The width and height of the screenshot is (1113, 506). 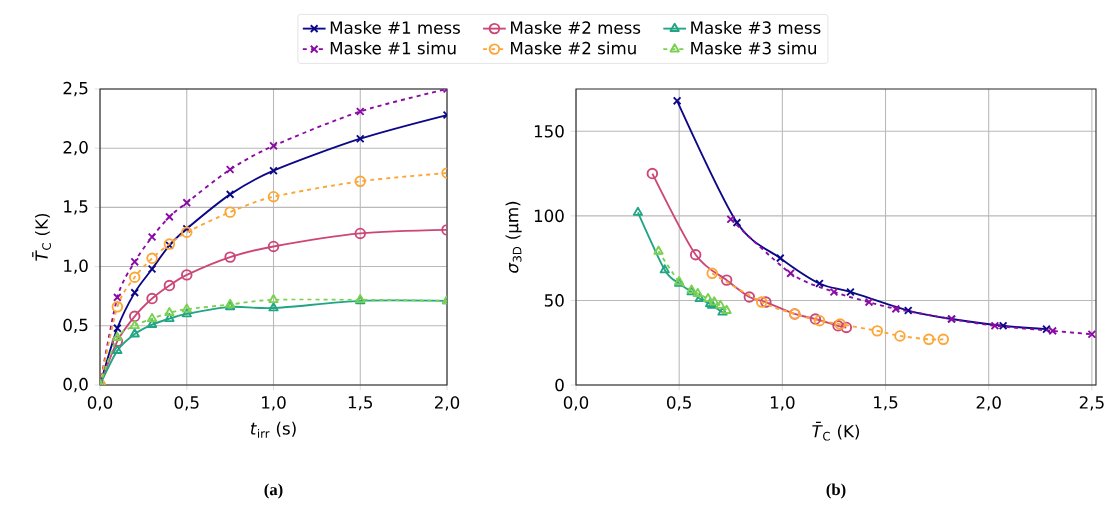 I want to click on legend-label: Maske #1 simu, so click(x=393, y=48).